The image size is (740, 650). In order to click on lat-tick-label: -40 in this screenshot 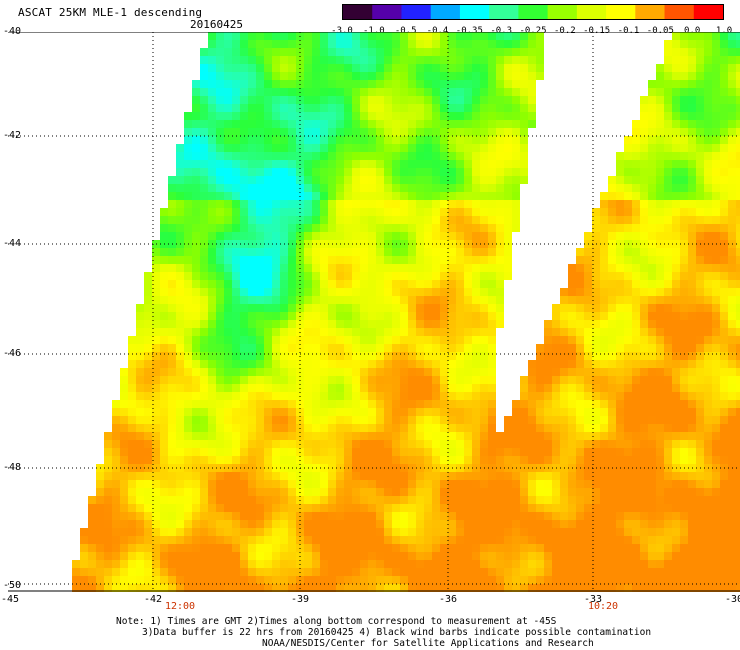, I will do `click(12, 31)`.